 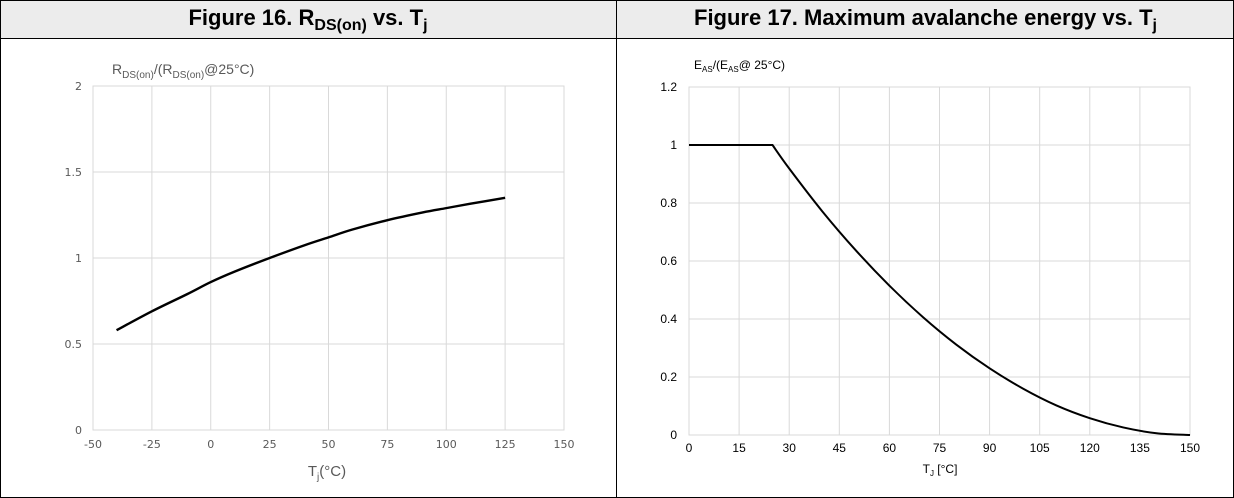 What do you see at coordinates (74, 172) in the screenshot?
I see `y-tick-label: 1.5` at bounding box center [74, 172].